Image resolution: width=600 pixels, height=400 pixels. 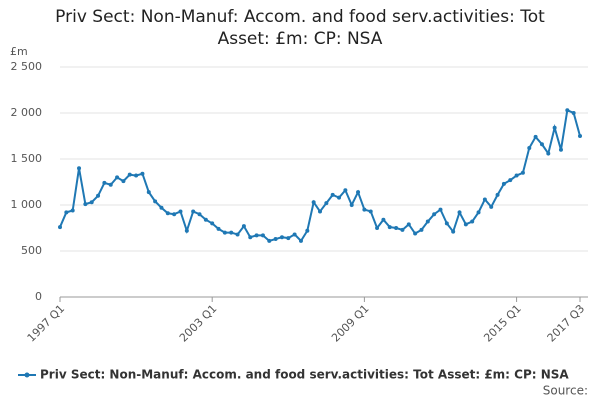 What do you see at coordinates (350, 323) in the screenshot?
I see `x-tick-label: 2009 Q1` at bounding box center [350, 323].